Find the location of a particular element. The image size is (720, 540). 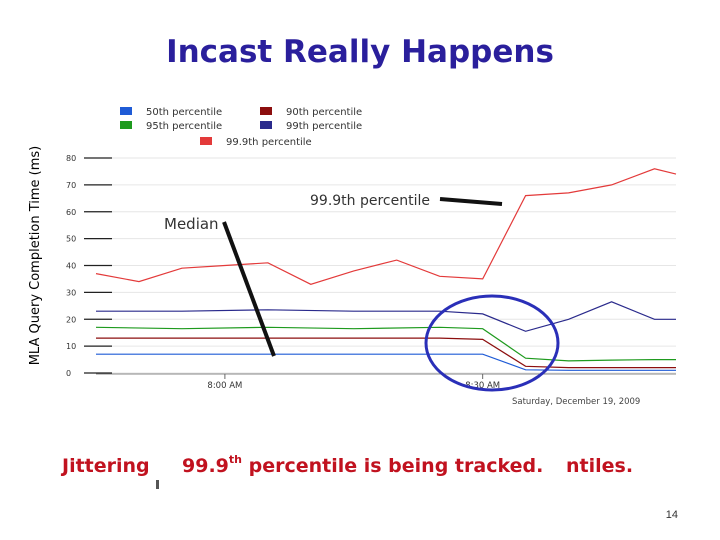

series-line-95th-percentile is located at coordinates (385, 344).